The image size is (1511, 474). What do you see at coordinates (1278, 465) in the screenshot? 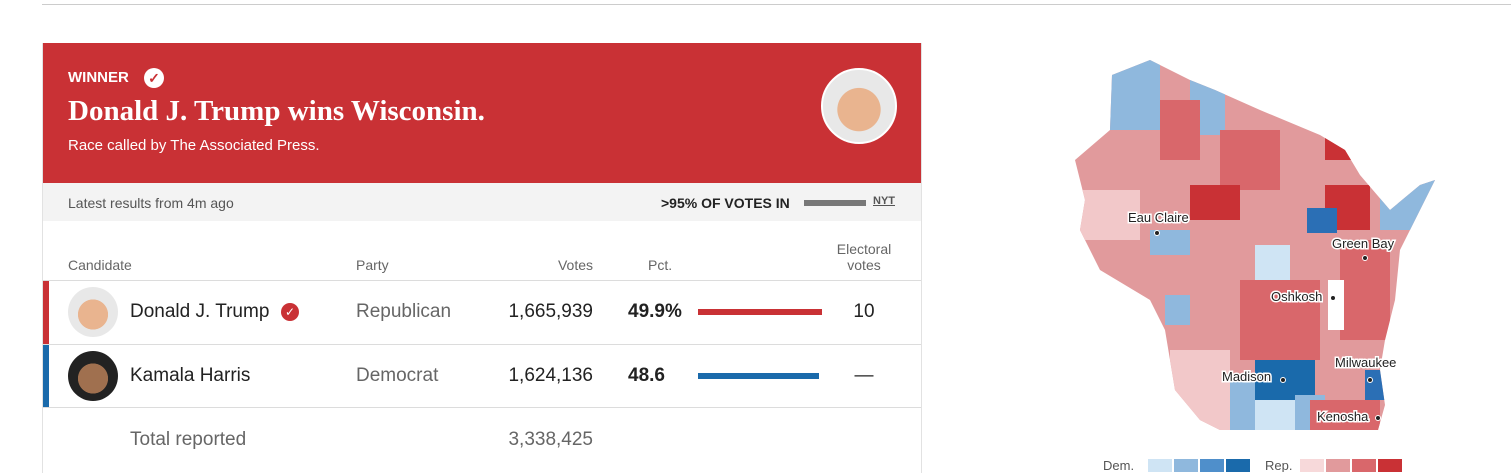
I see `legend-label: Rep.` at bounding box center [1278, 465].